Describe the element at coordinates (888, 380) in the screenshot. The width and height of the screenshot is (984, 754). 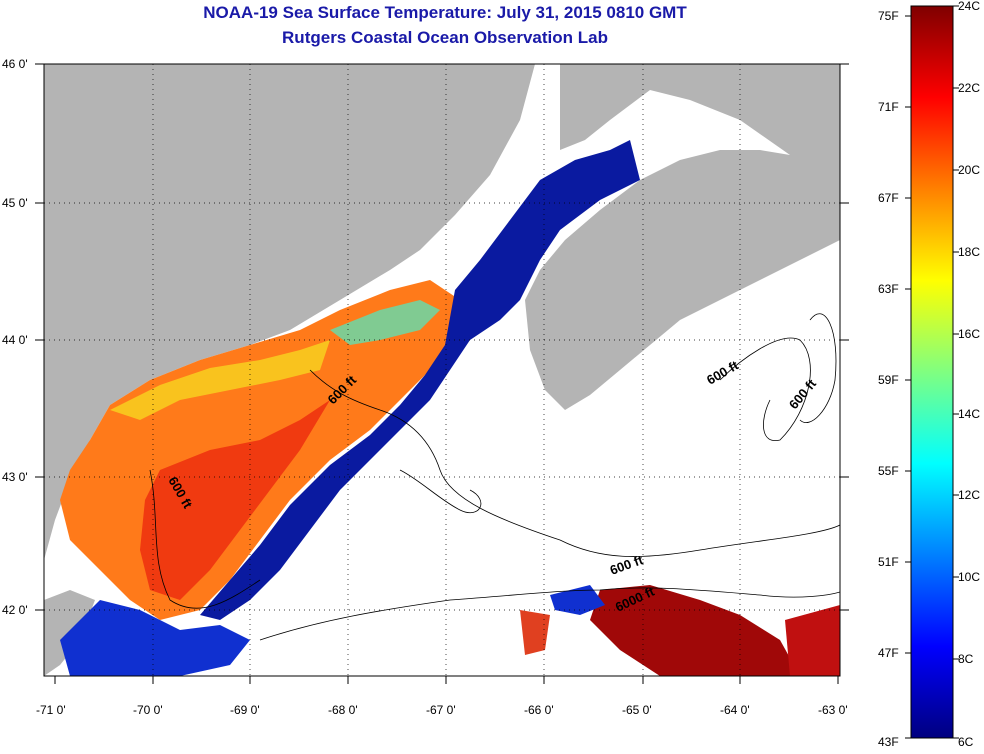
I see `colorbar-f-59: 59F` at that location.